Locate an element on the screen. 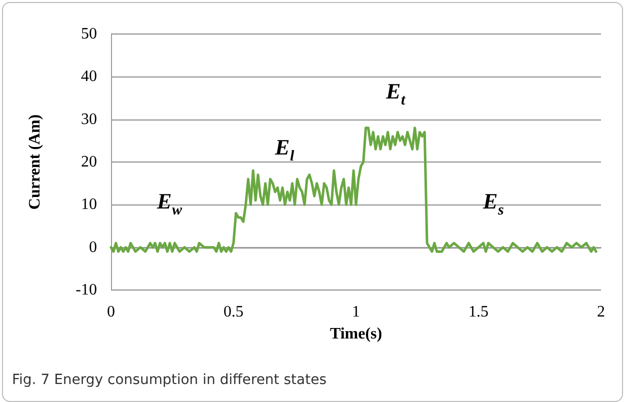 This screenshot has height=402, width=625. x-axis-title: Time(s) is located at coordinates (356, 334).